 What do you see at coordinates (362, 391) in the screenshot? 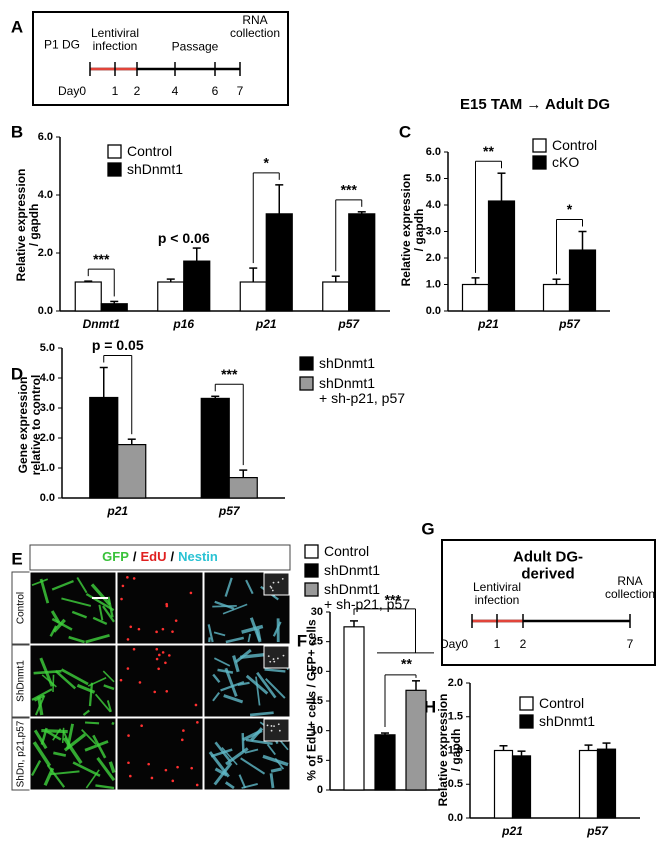
I see `legend-label: shDnmt1 + sh-p21, p57` at bounding box center [362, 391].